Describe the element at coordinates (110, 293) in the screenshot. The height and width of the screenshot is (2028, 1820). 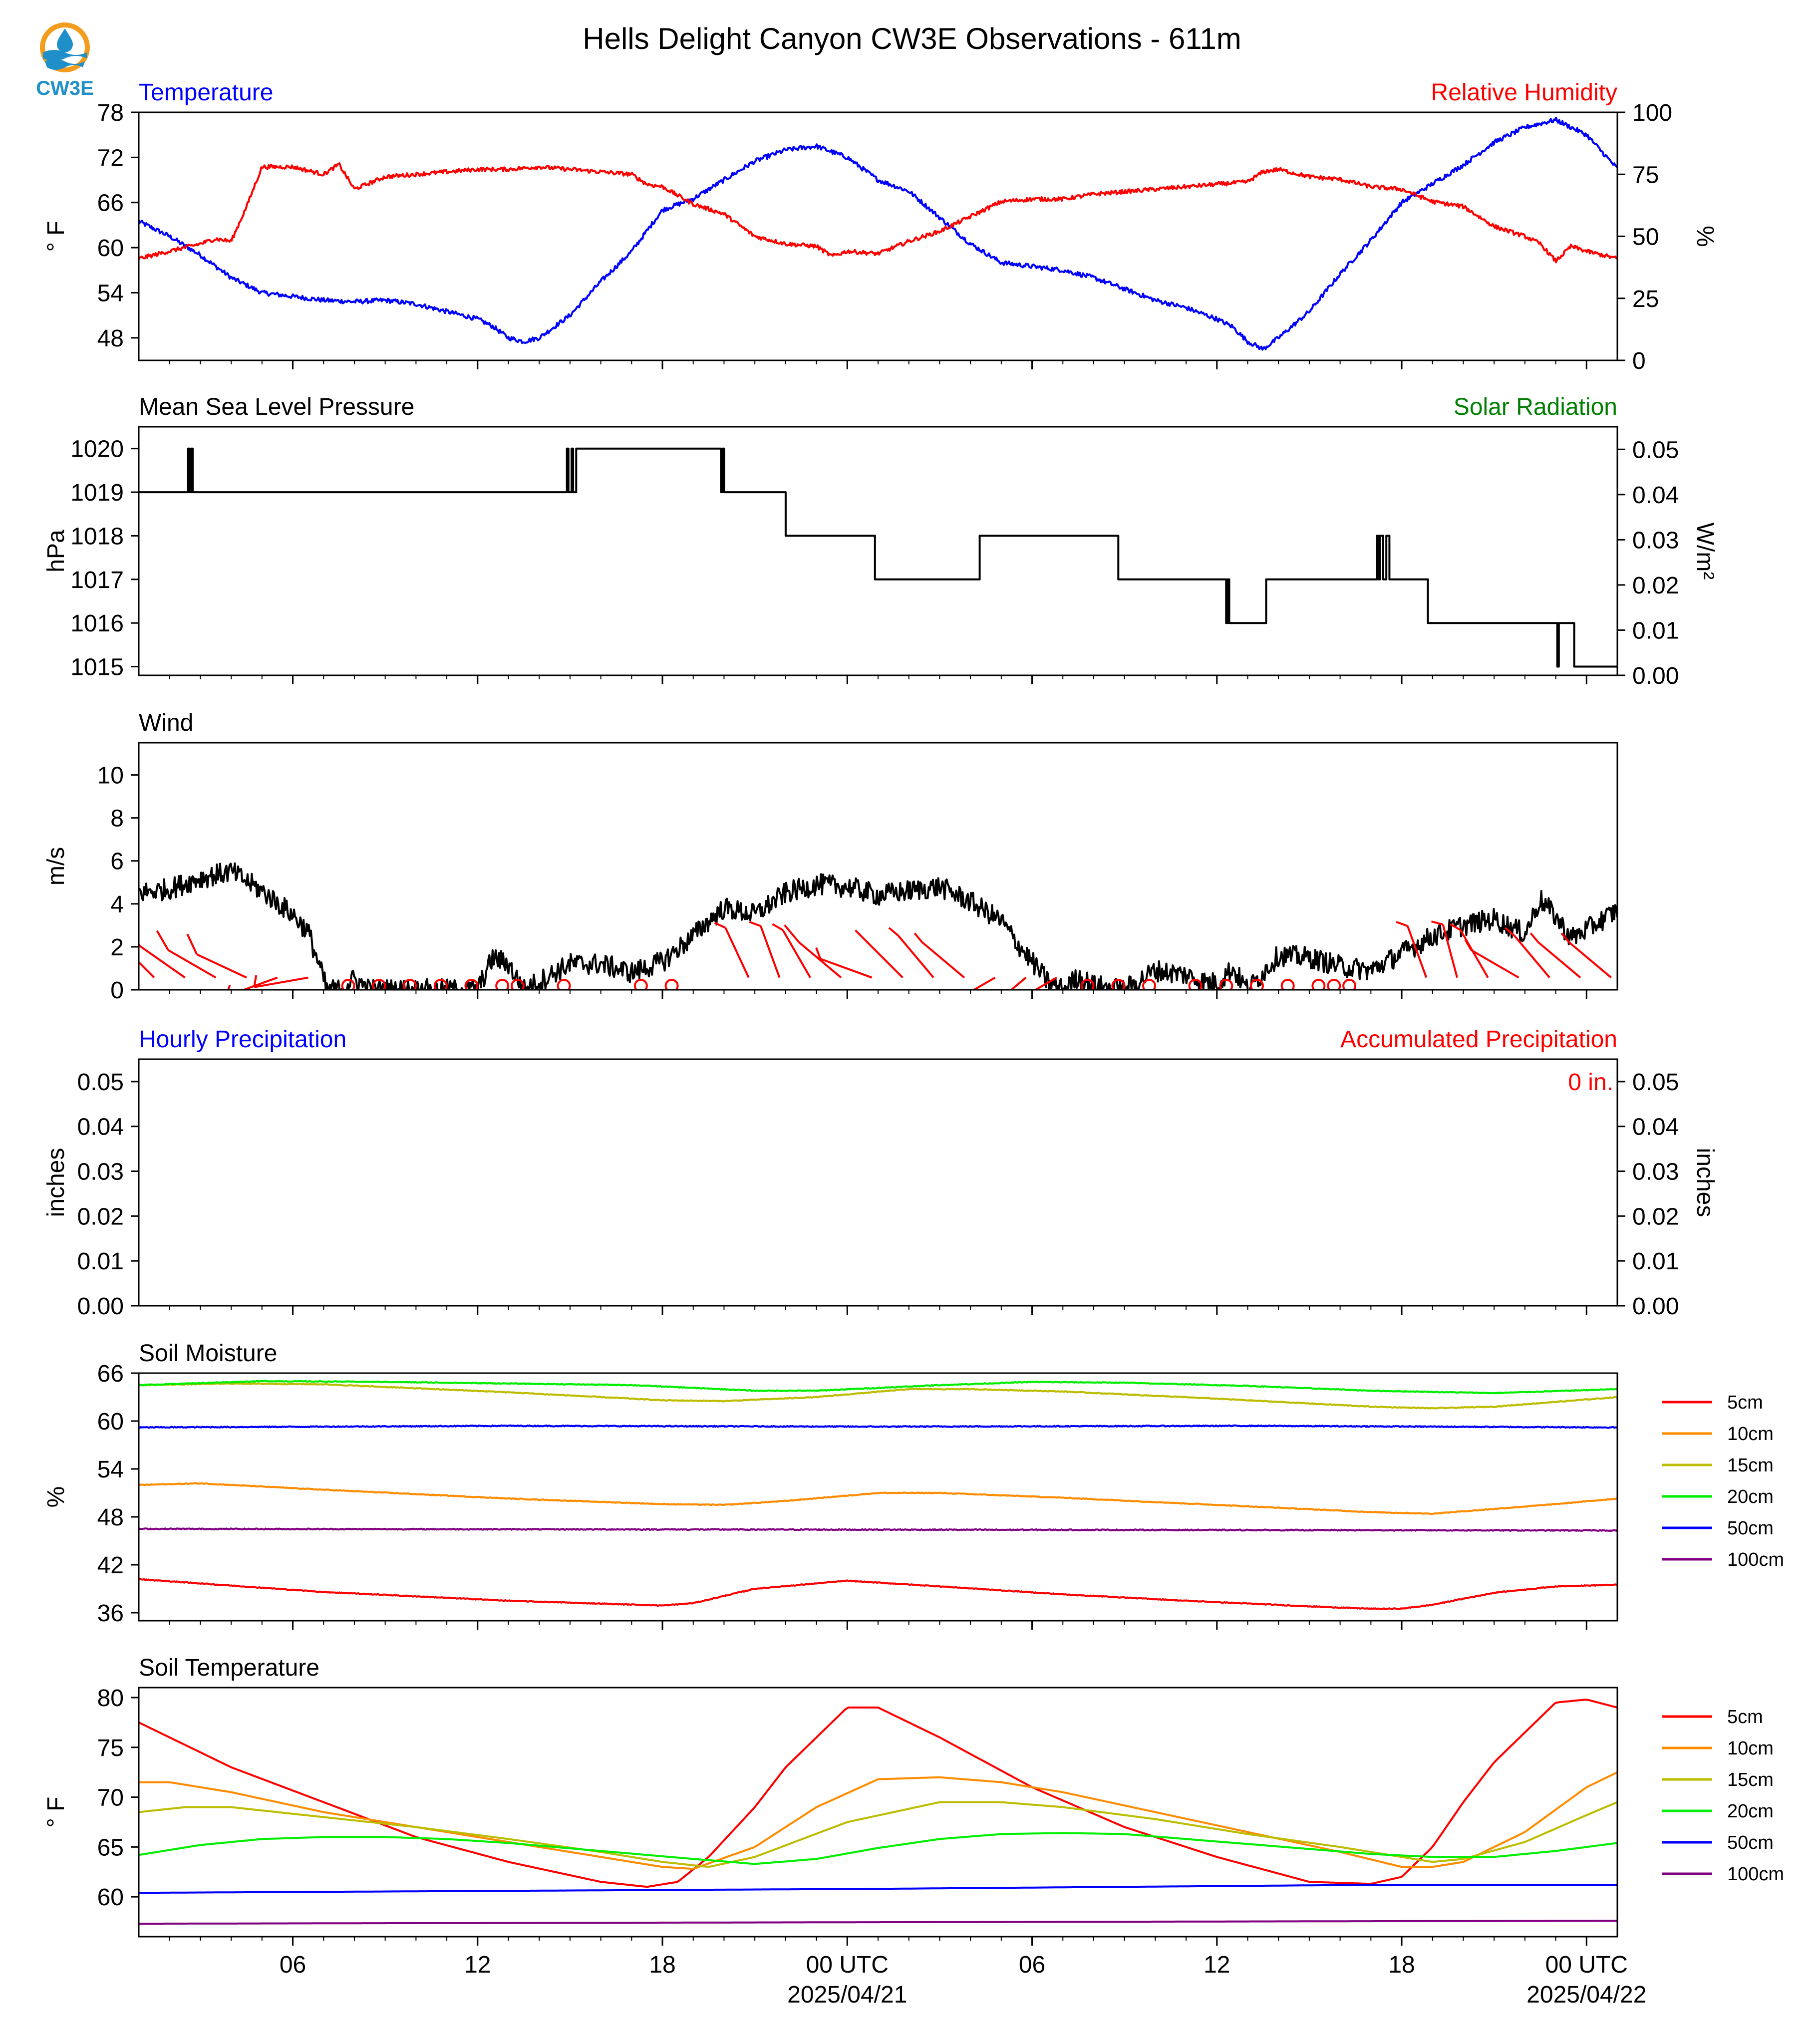
I see `y-tick-label: 54` at that location.